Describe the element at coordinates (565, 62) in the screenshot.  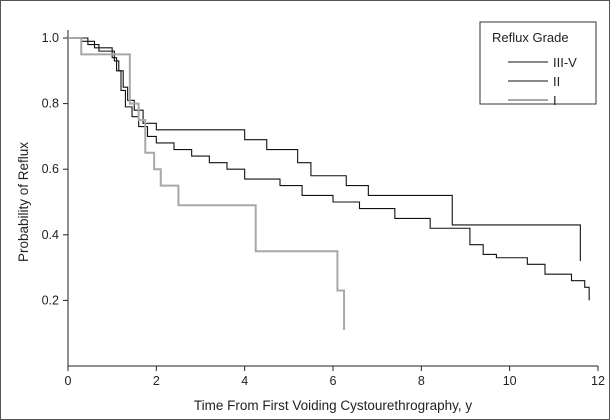
I see `legend-entry: III-V` at that location.